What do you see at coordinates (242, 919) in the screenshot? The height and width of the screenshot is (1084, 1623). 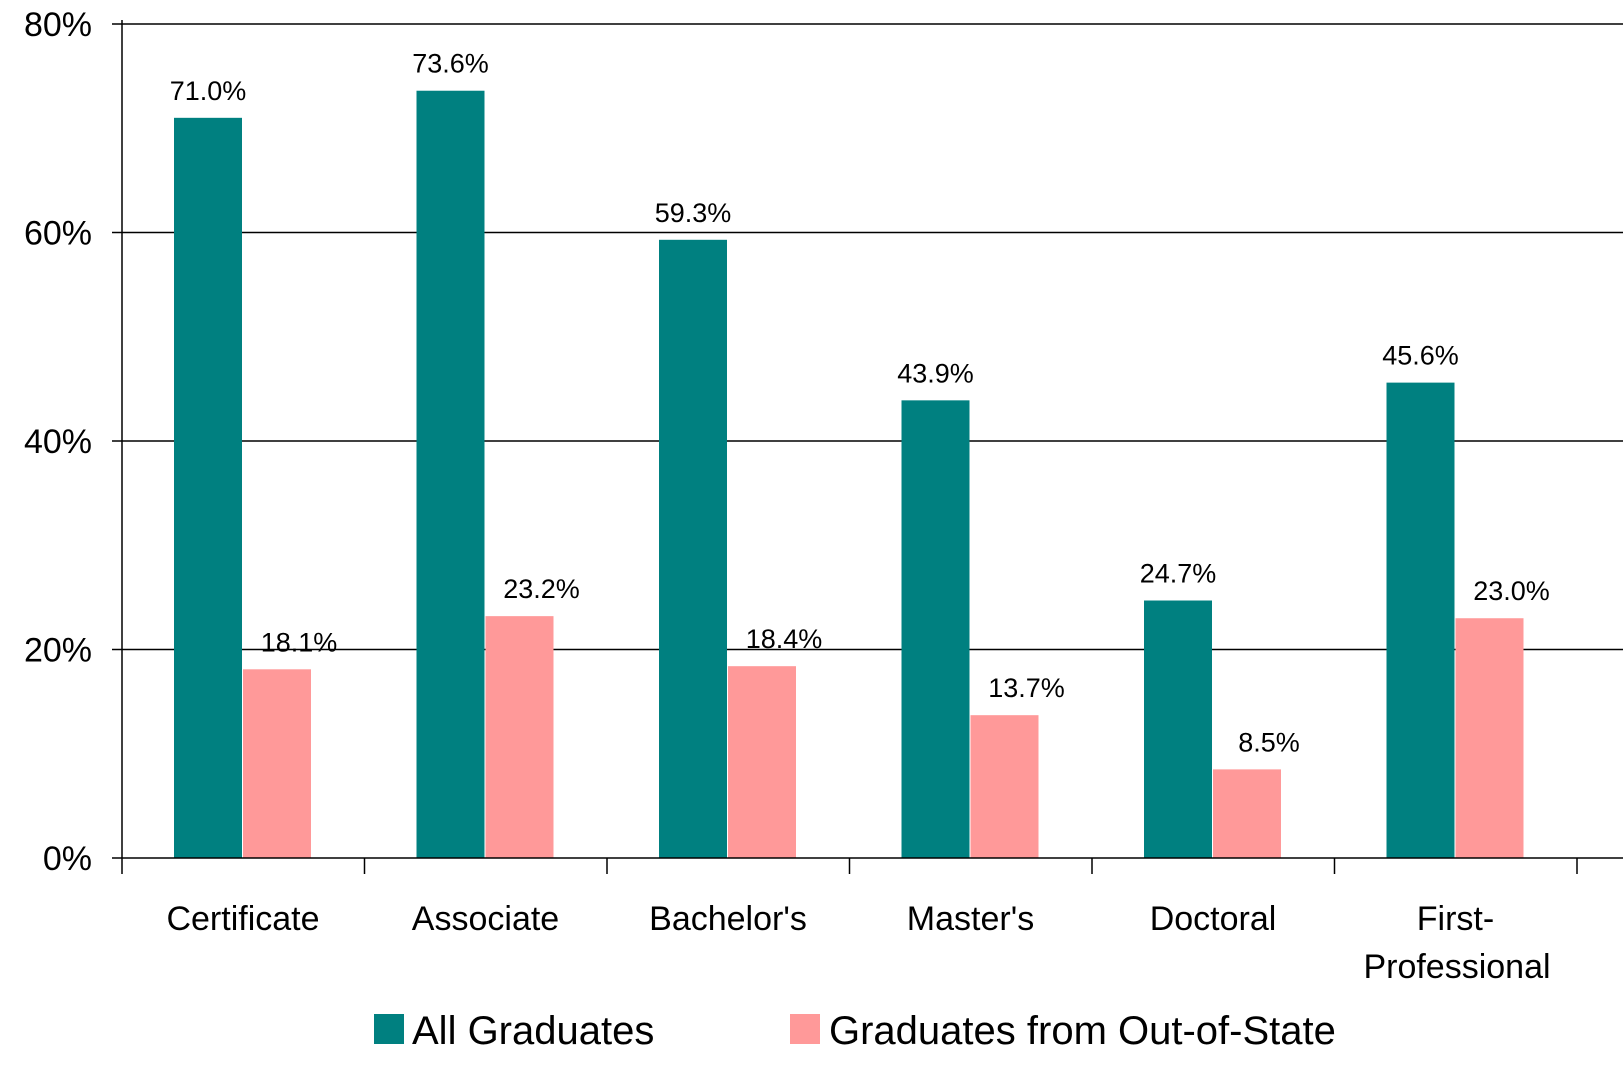 I see `x-tick-label: Certificate` at bounding box center [242, 919].